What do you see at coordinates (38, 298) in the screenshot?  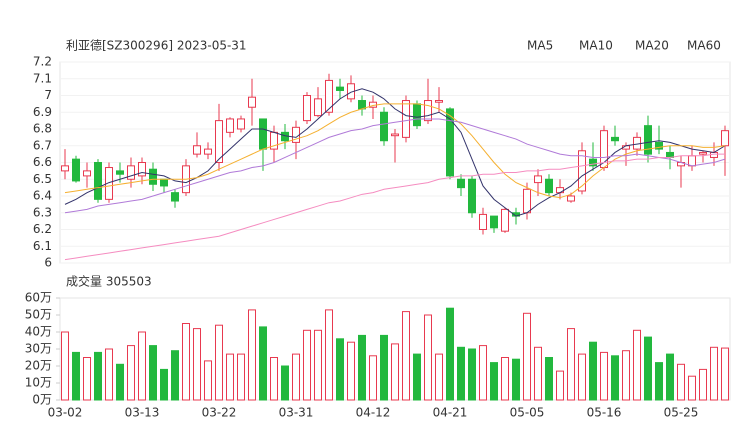 I see `y-tick-label: 60万` at bounding box center [38, 298].